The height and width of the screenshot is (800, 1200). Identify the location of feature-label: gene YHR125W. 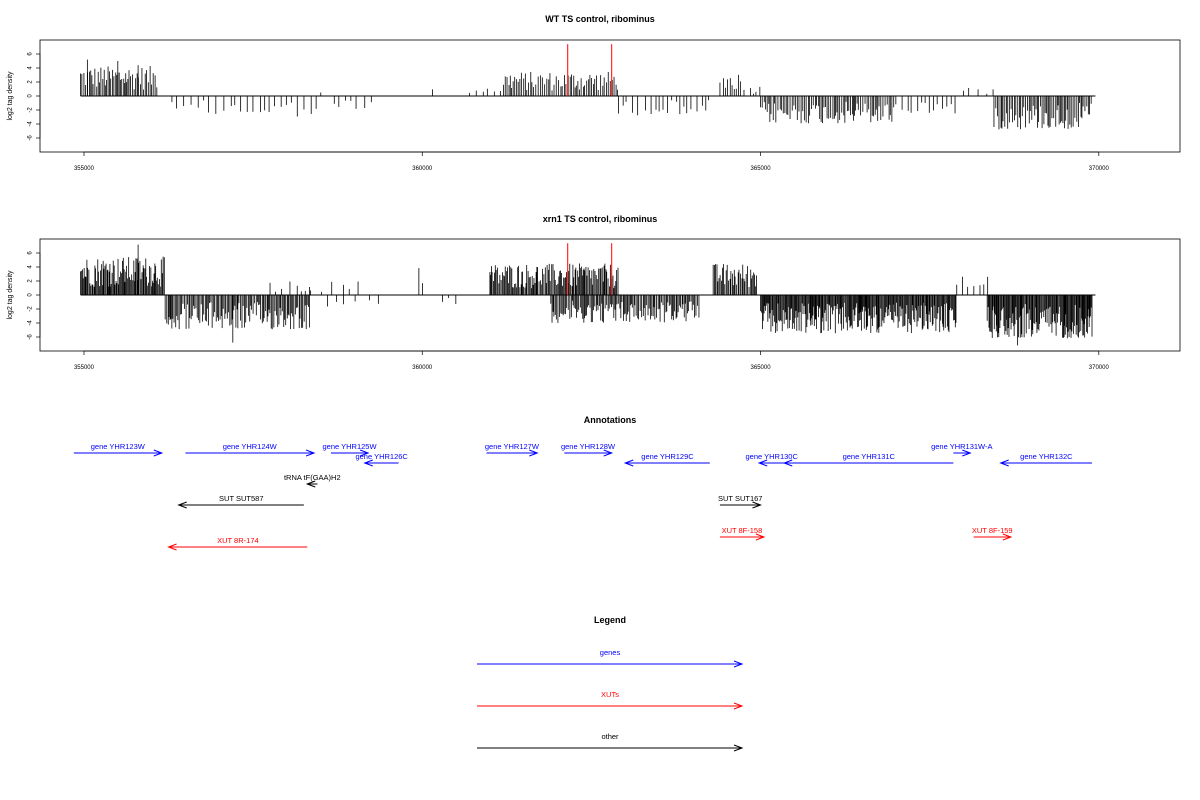
(349, 446).